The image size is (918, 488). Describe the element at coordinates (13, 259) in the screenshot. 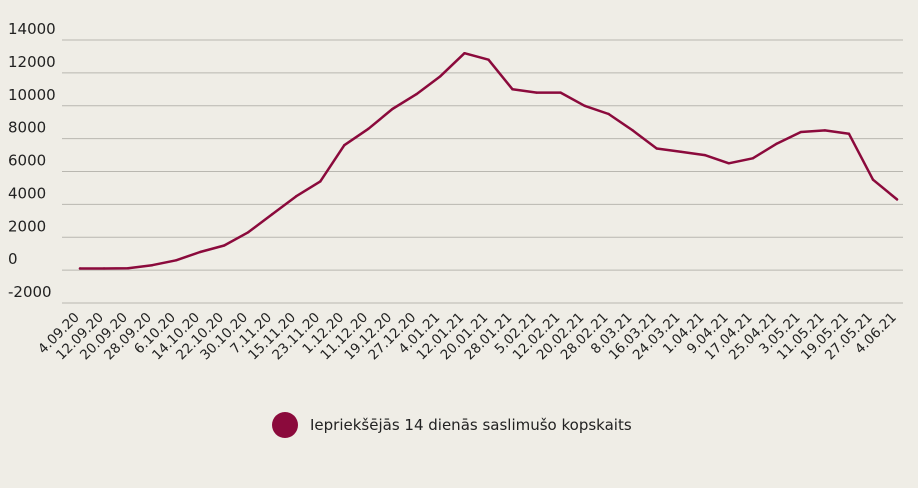

I see `y-tick-label: 0` at that location.